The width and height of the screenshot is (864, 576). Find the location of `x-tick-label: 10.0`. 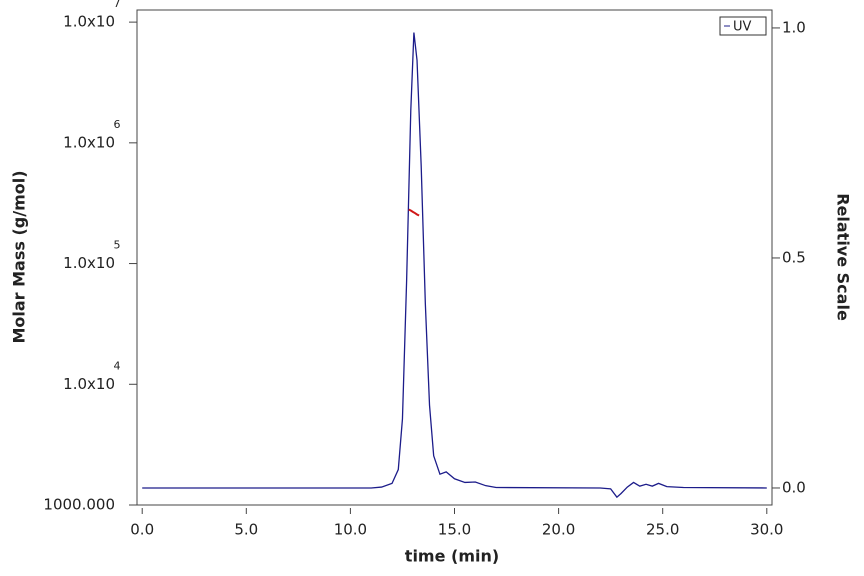

x-tick-label: 10.0 is located at coordinates (350, 530).